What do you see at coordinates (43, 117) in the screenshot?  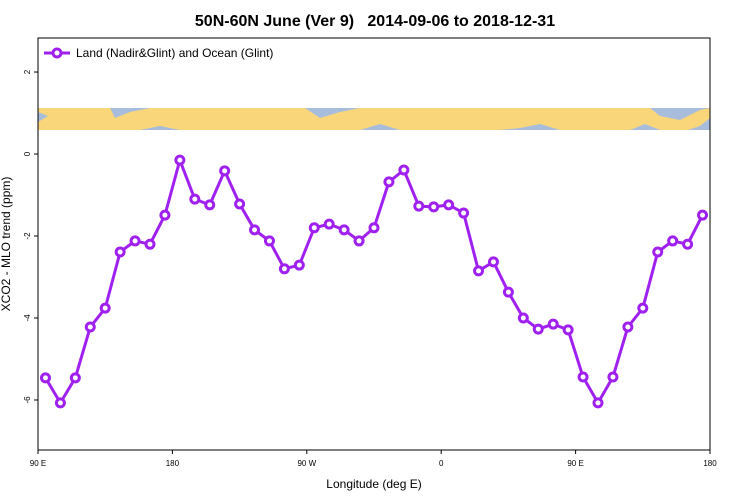 I see `map-ocean` at bounding box center [43, 117].